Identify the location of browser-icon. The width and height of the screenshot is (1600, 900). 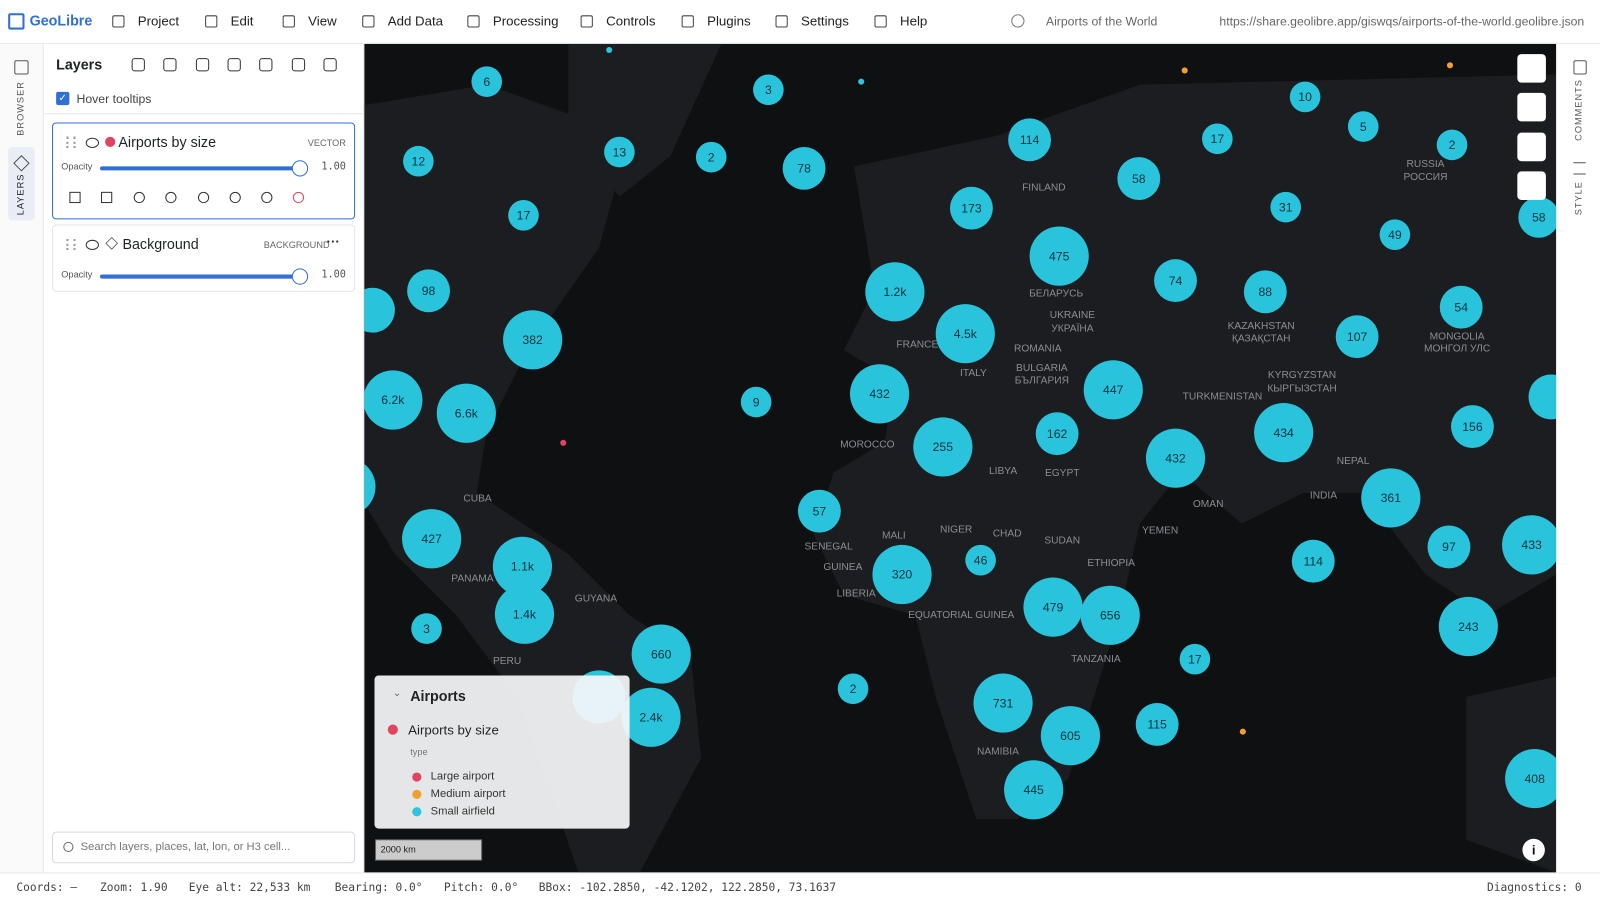
(21, 67).